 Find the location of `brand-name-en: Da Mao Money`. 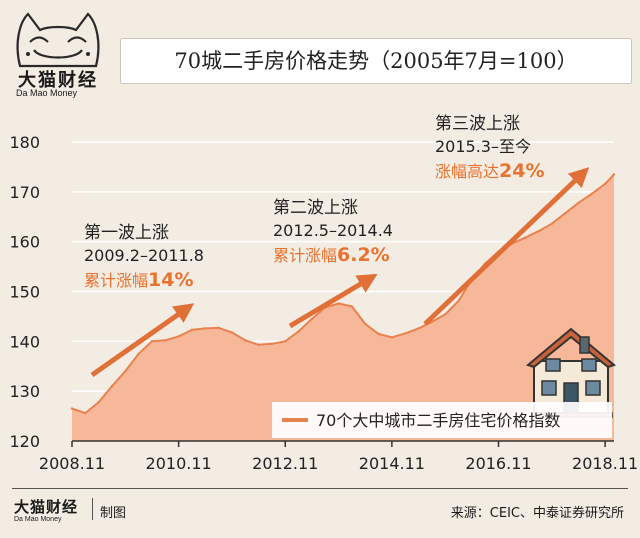

brand-name-en: Da Mao Money is located at coordinates (47, 93).